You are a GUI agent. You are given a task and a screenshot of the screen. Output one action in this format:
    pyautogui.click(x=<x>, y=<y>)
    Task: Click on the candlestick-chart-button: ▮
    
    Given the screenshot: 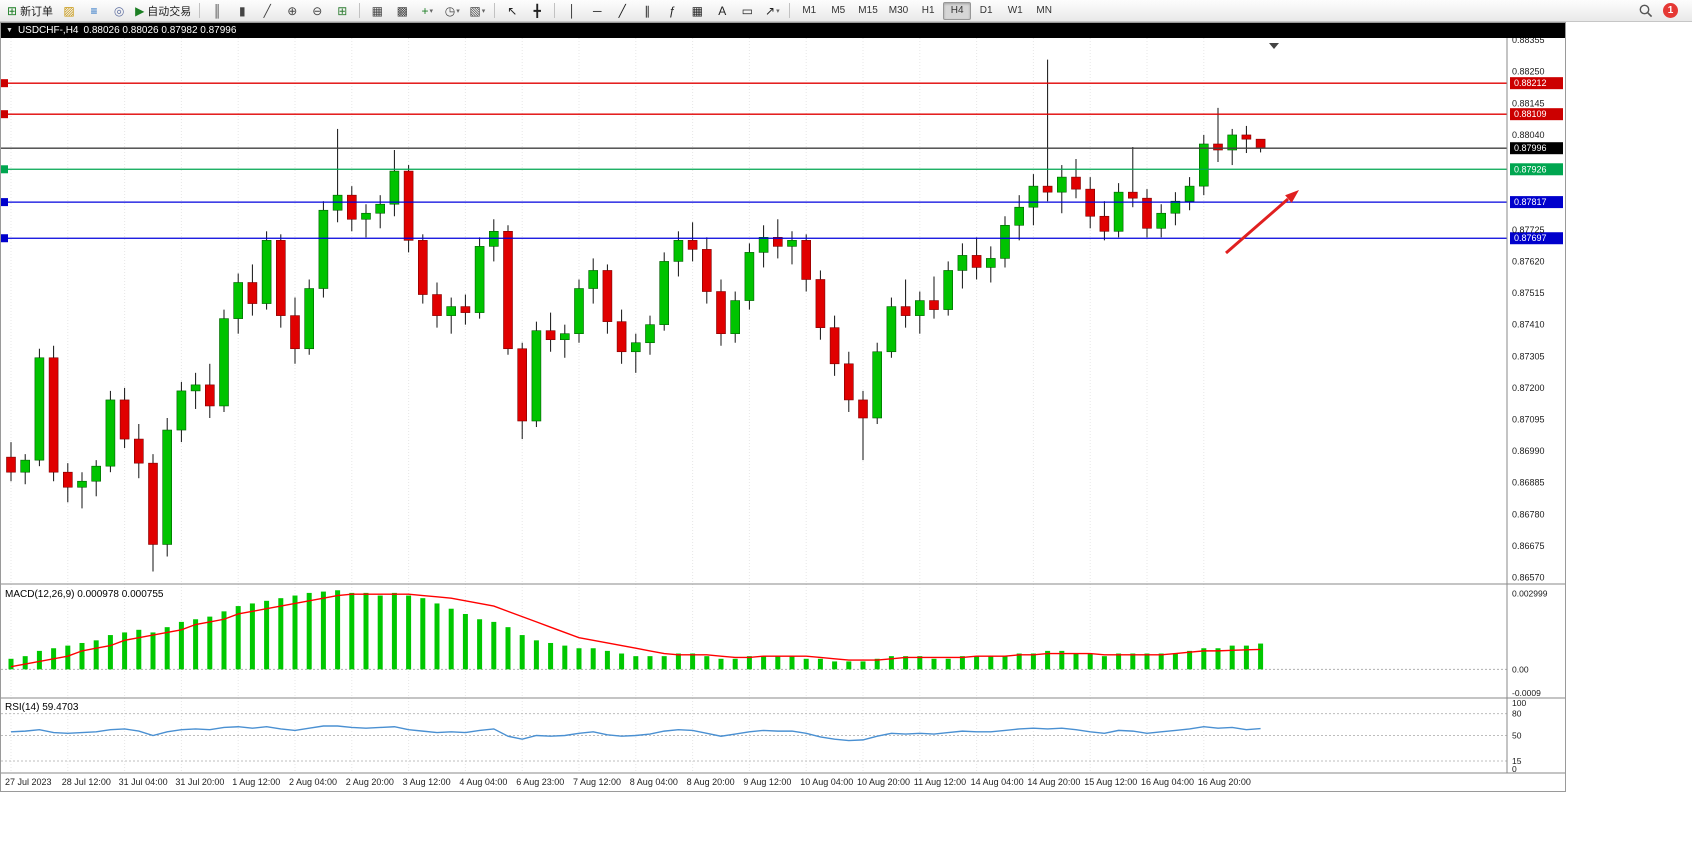 What is the action you would take?
    pyautogui.click(x=242, y=11)
    